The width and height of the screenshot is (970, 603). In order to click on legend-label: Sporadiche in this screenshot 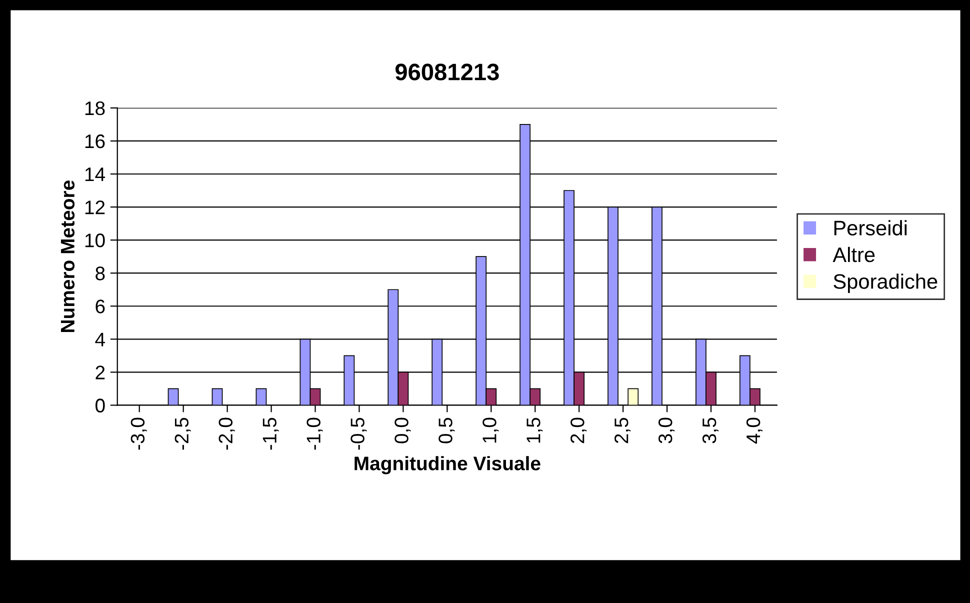, I will do `click(886, 283)`.